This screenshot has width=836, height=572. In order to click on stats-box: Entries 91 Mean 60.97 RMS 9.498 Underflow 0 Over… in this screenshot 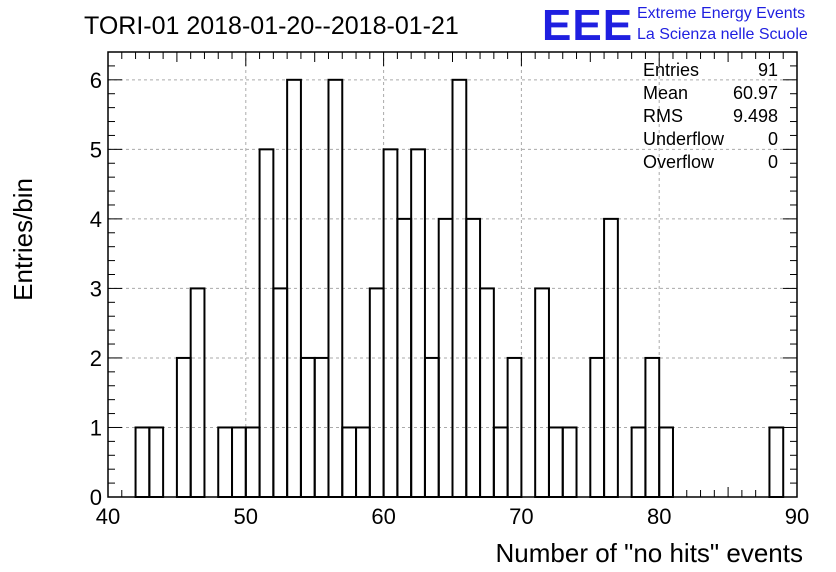, I will do `click(710, 116)`.